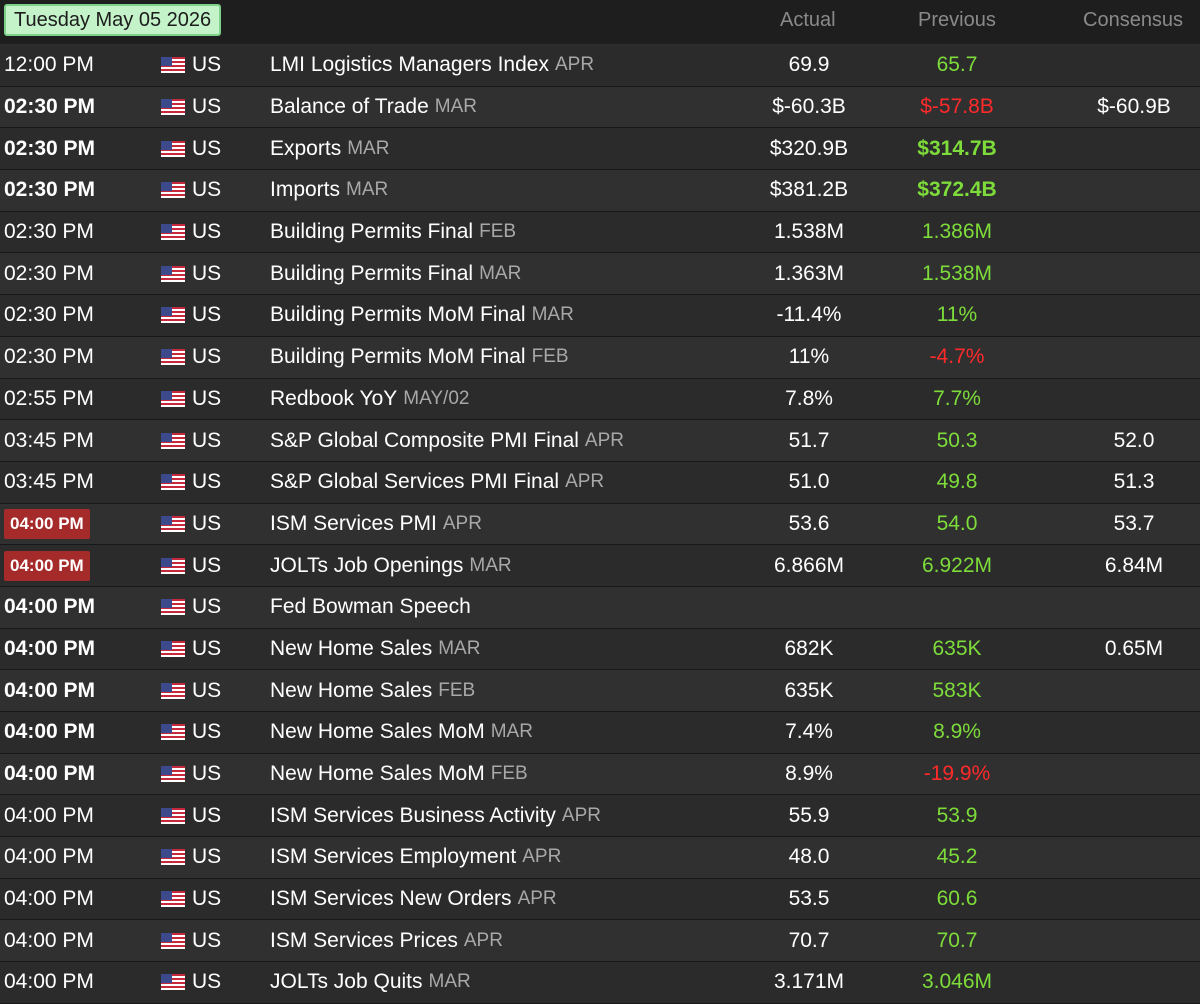 The height and width of the screenshot is (1004, 1200). Describe the element at coordinates (600, 191) in the screenshot. I see `calendar-row: 02:30 PM US Imports MAR $381.2B $372.4B` at that location.